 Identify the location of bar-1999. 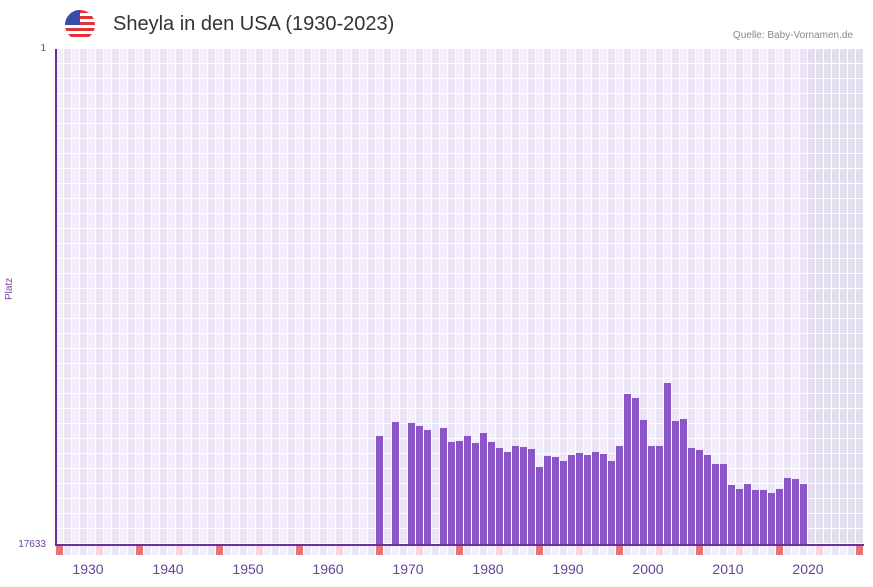
(627, 469).